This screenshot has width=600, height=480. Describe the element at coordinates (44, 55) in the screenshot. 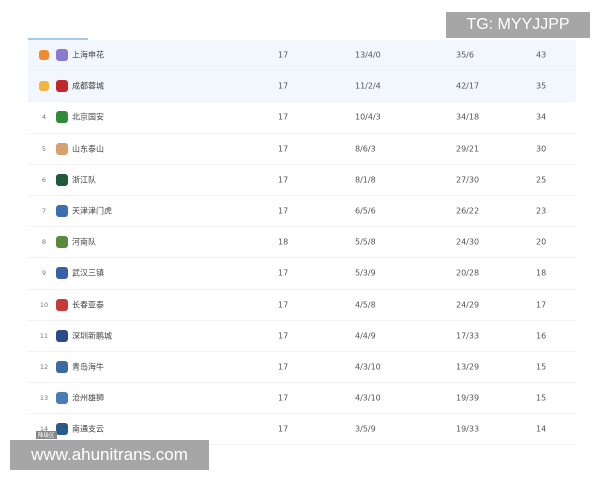

I see `rank-badge: 2` at that location.